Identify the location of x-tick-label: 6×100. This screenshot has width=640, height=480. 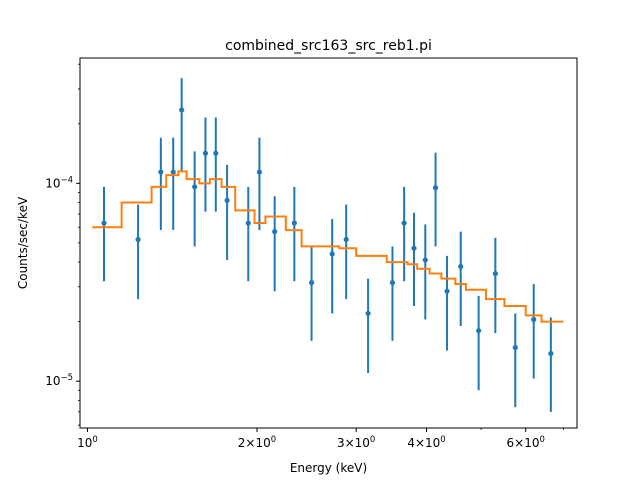
(526, 442).